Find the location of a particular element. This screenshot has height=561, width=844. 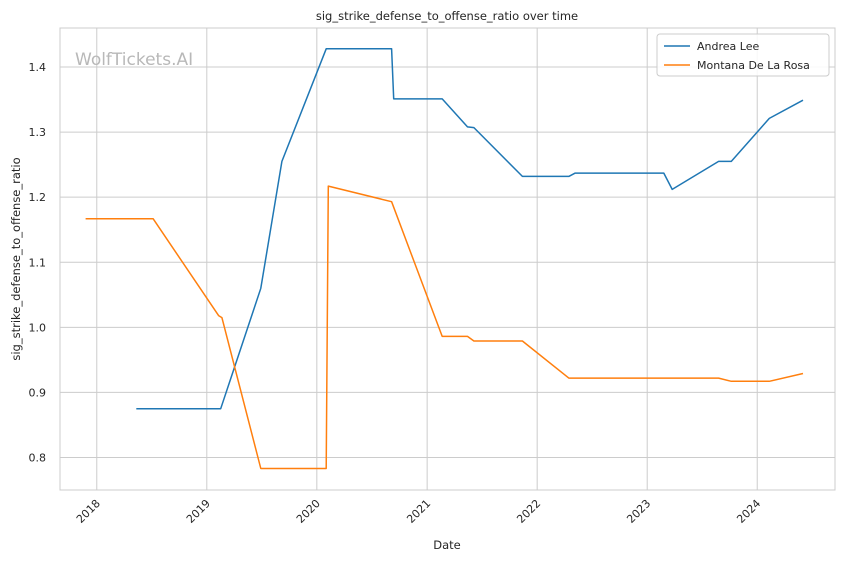

y-tick-label: 1.0 is located at coordinates (38, 327).